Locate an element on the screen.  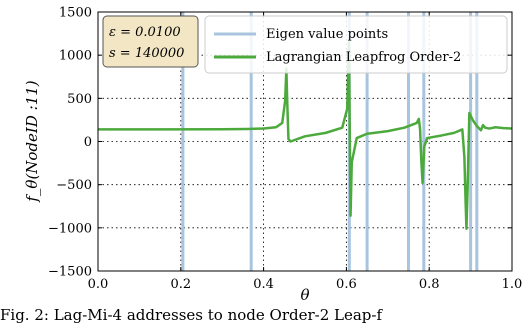
x-tick-label: 0.8 is located at coordinates (429, 284).